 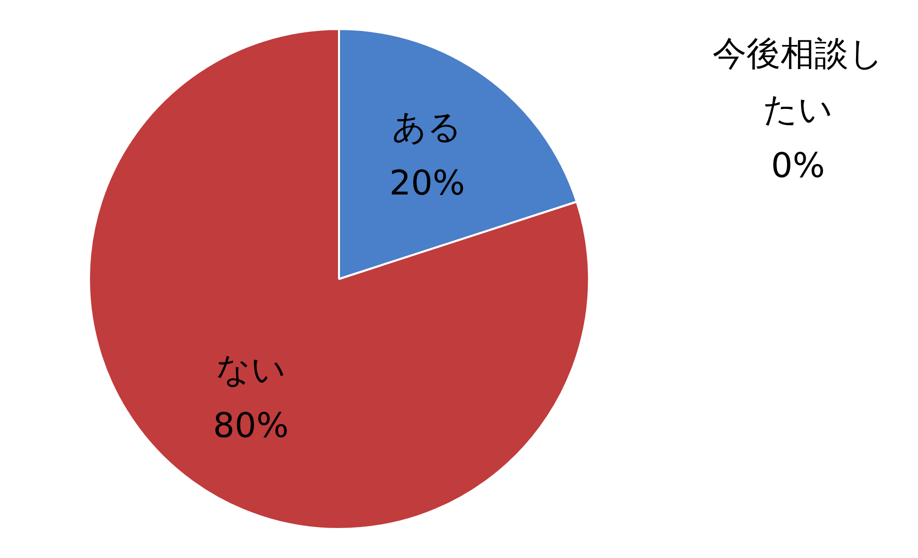 I want to click on category-label: 今後相談したい, so click(x=798, y=82).